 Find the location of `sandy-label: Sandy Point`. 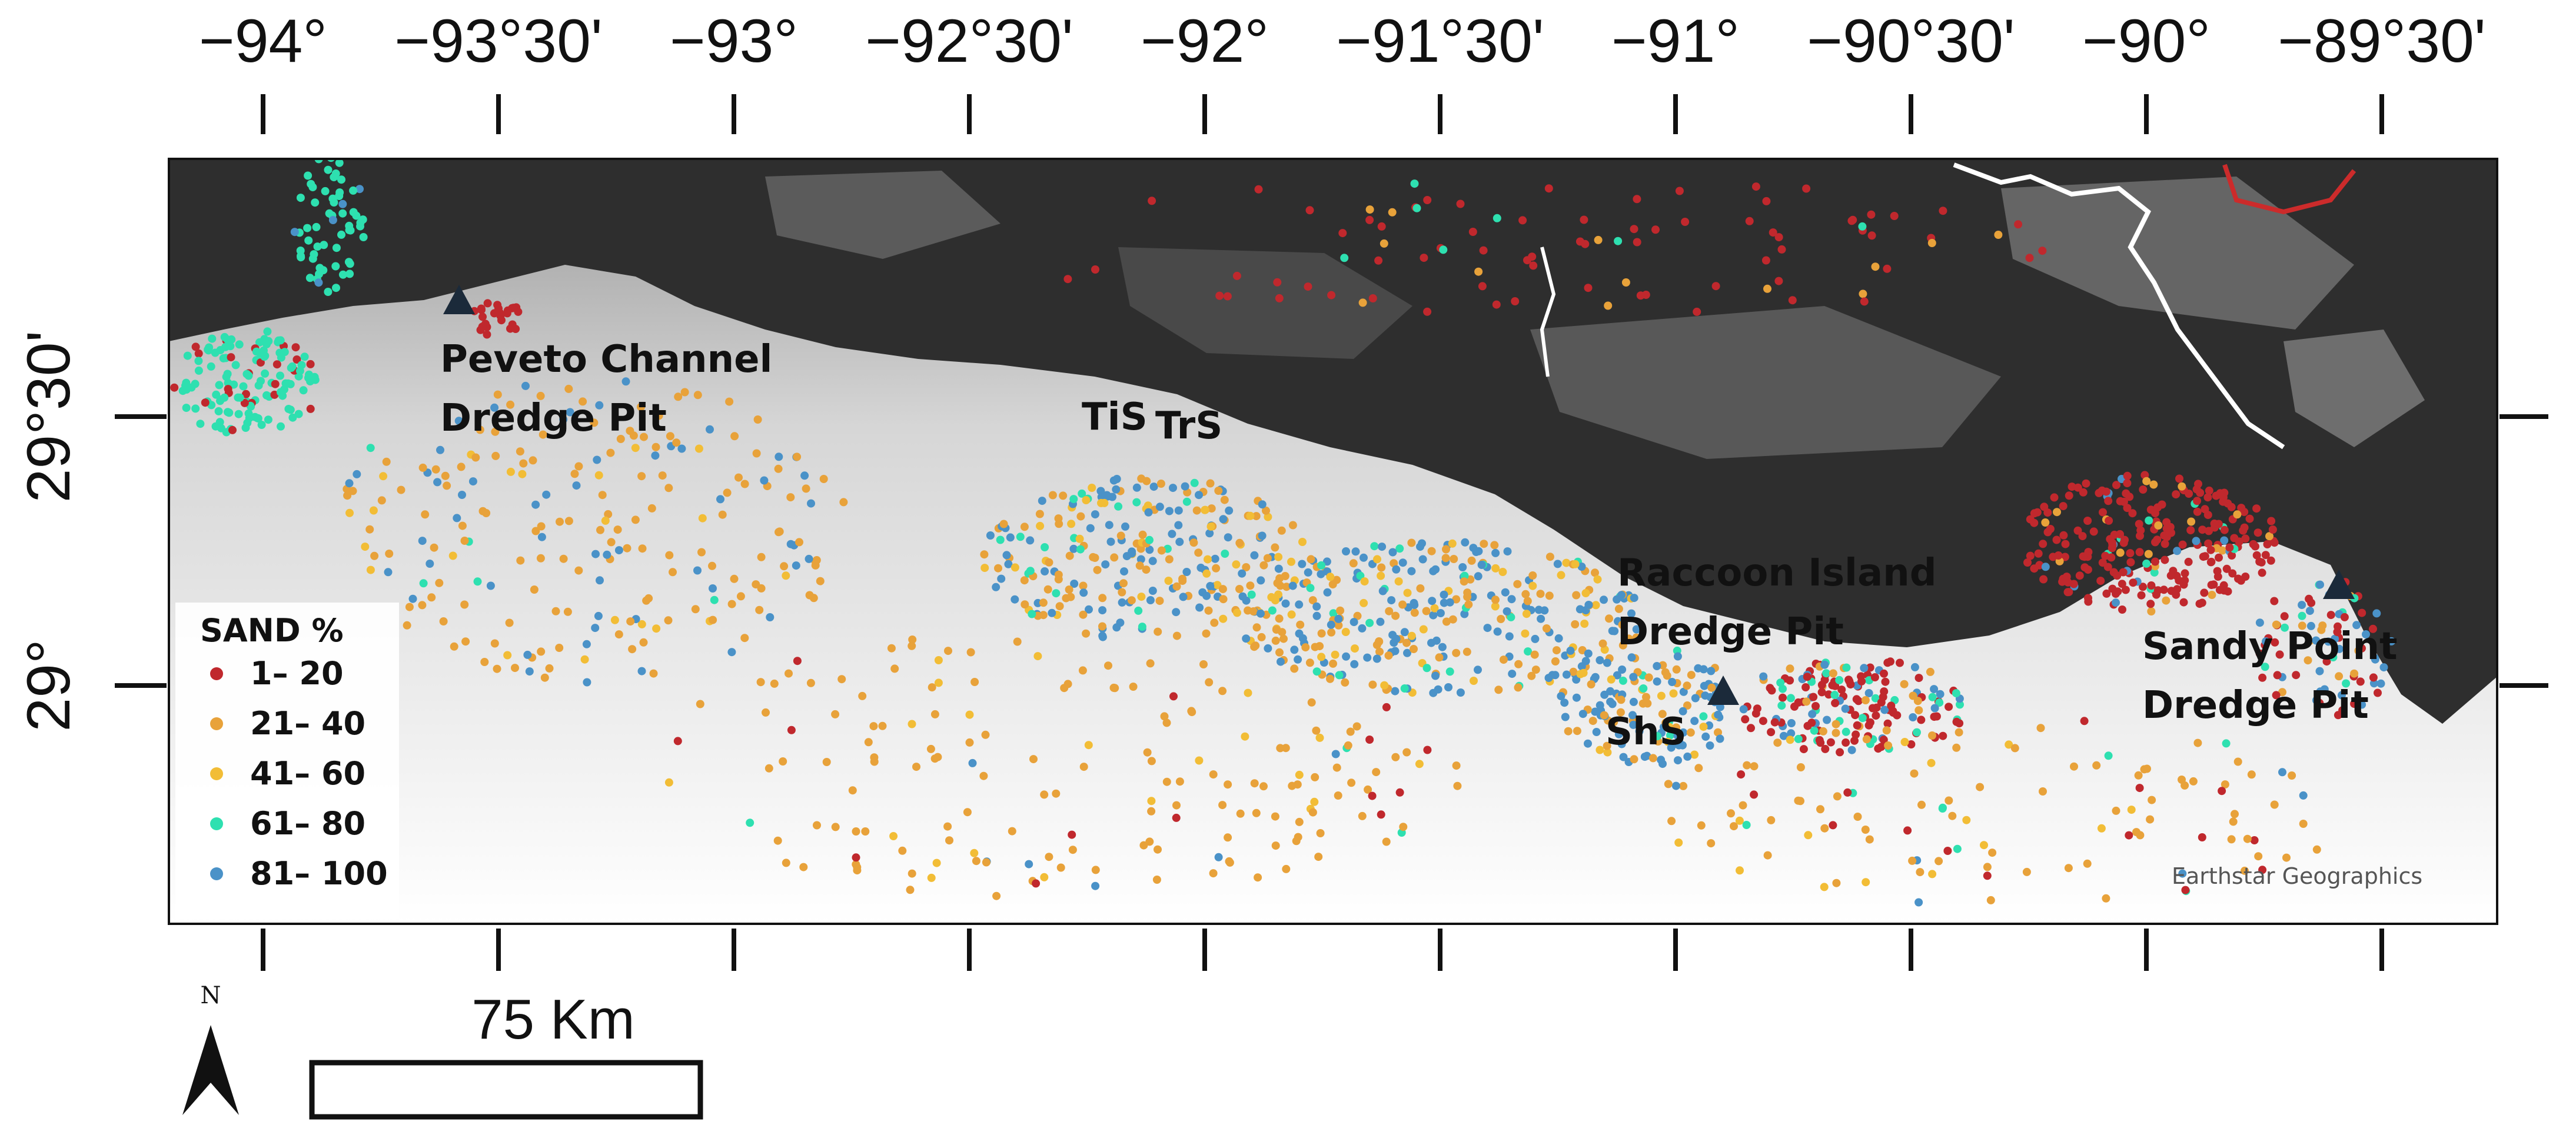

sandy-label: Sandy Point is located at coordinates (2270, 647).